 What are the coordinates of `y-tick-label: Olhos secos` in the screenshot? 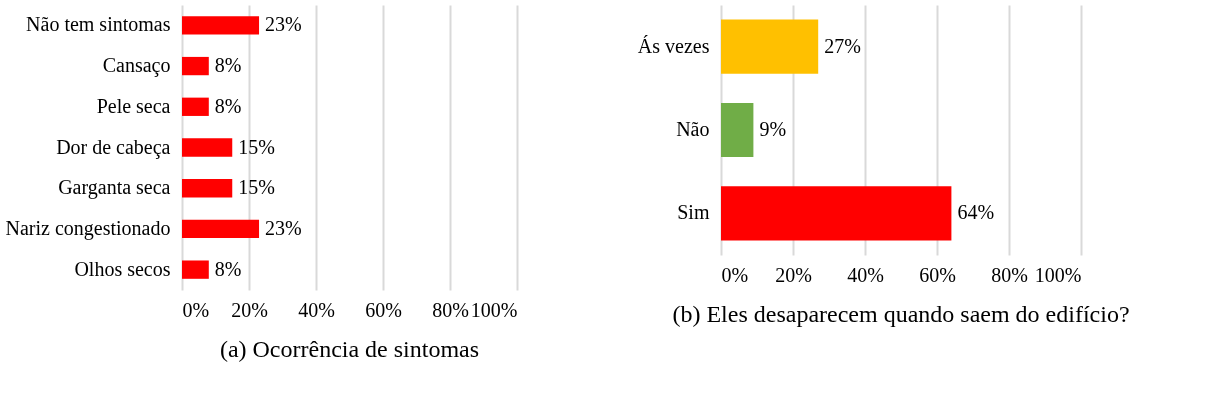 It's located at (122, 268).